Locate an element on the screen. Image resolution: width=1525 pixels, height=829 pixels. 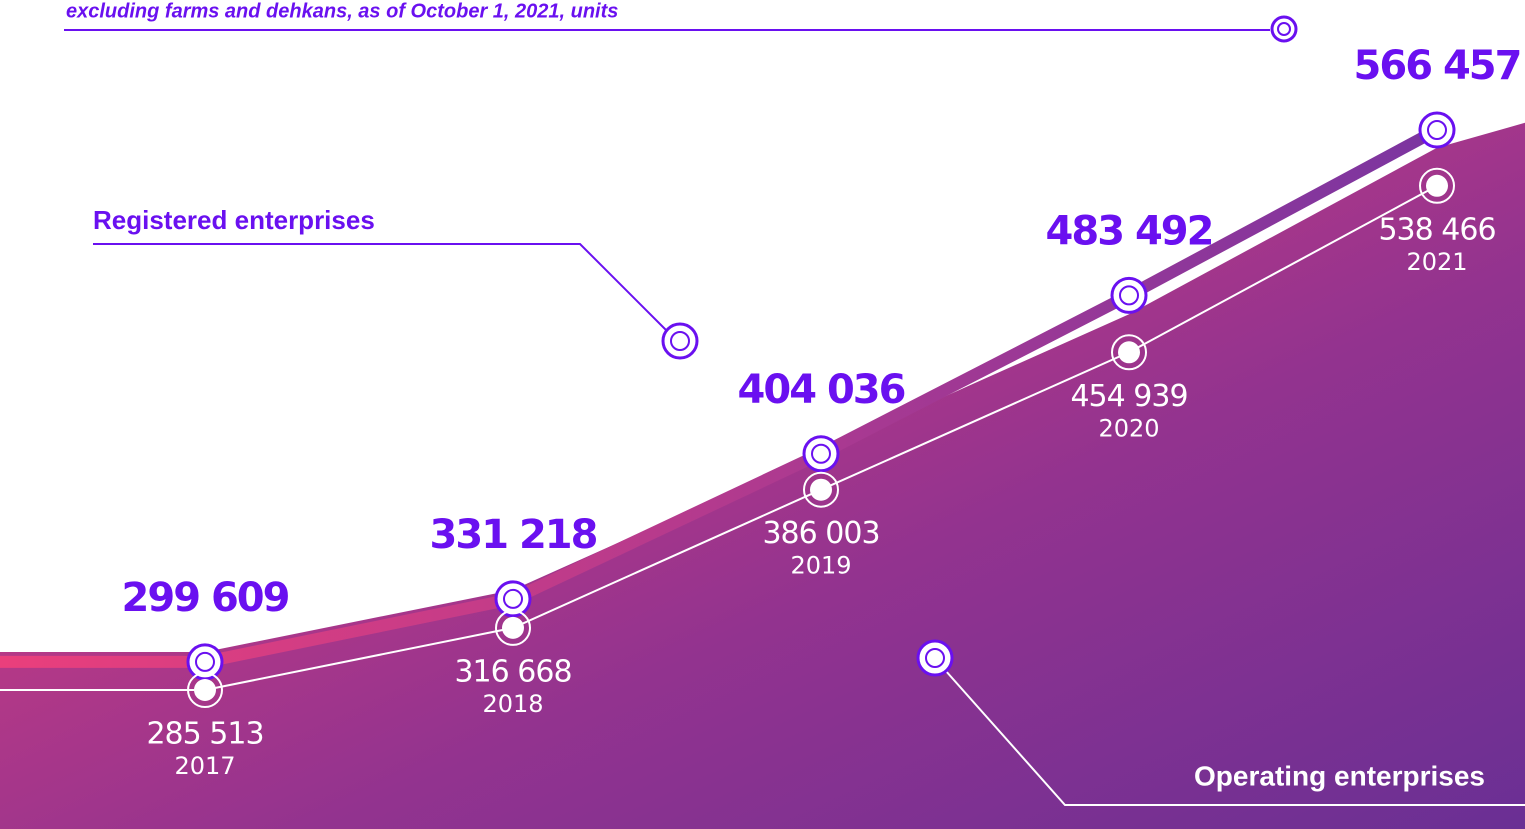
legend-operating: Operating enterprises is located at coordinates (1339, 775).